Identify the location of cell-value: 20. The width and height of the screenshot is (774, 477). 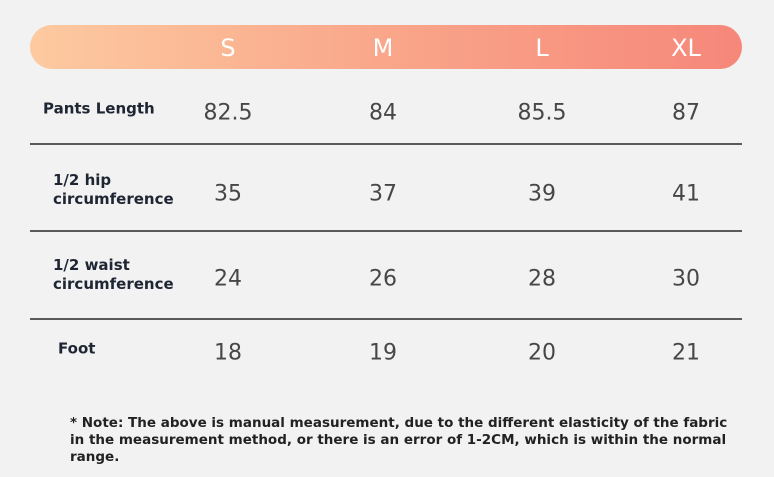
(542, 353).